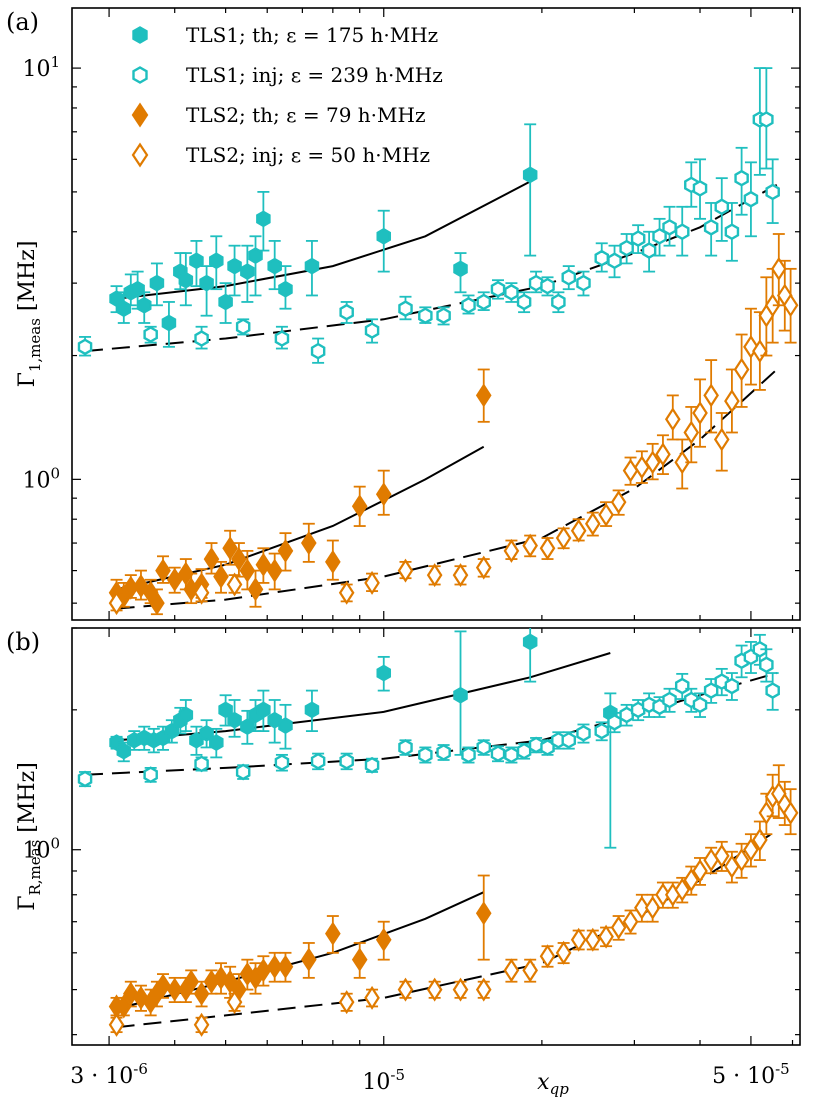 The image size is (830, 1100). Describe the element at coordinates (140, 155) in the screenshot. I see `legend-marker-diamond` at that location.